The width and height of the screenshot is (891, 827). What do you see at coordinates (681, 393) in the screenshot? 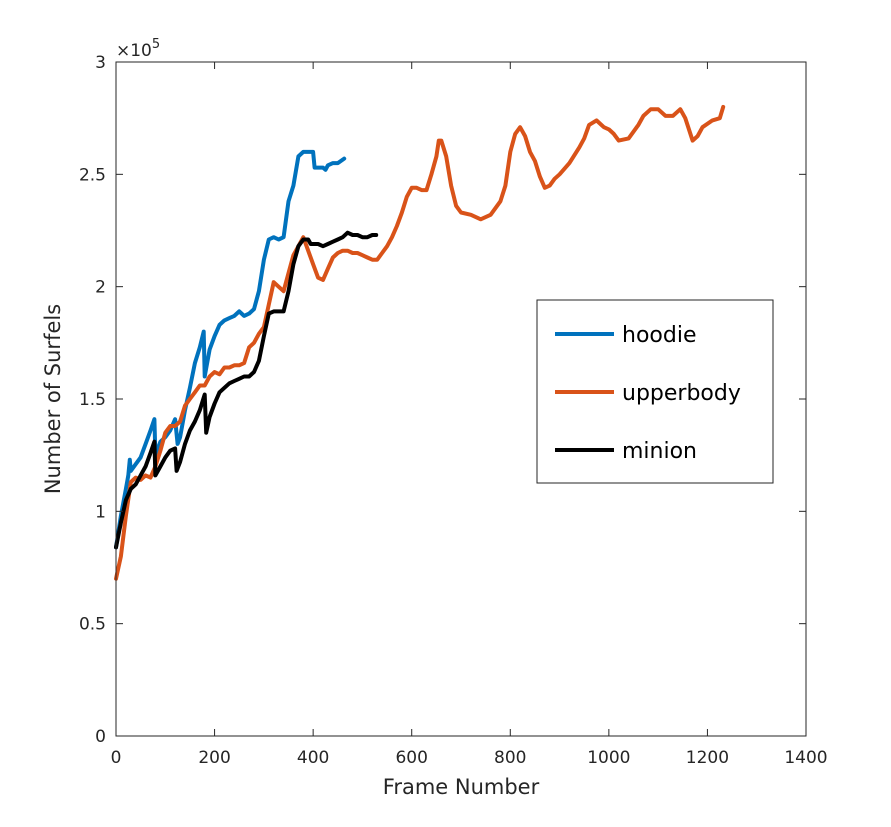
I see `legend-label-upperbody: upperbody` at bounding box center [681, 393].